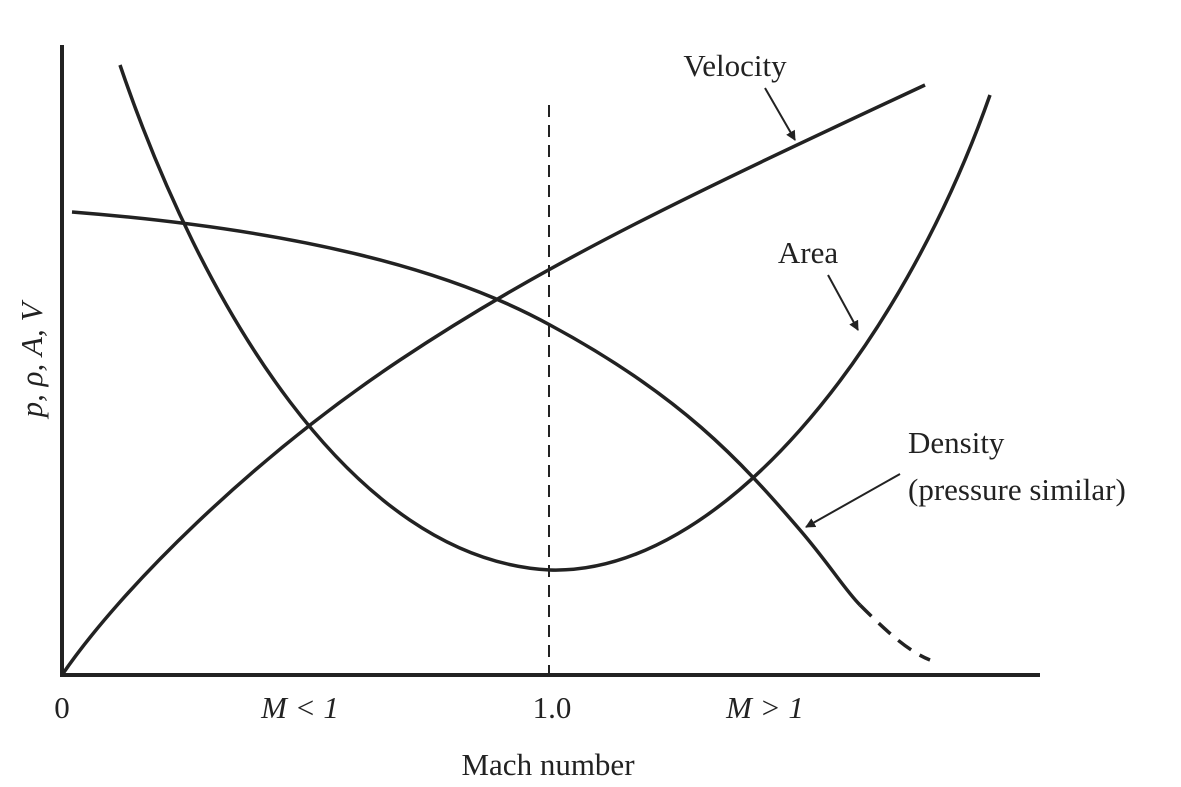  Describe the element at coordinates (764, 707) in the screenshot. I see `x-tick-label: M > 1` at that location.